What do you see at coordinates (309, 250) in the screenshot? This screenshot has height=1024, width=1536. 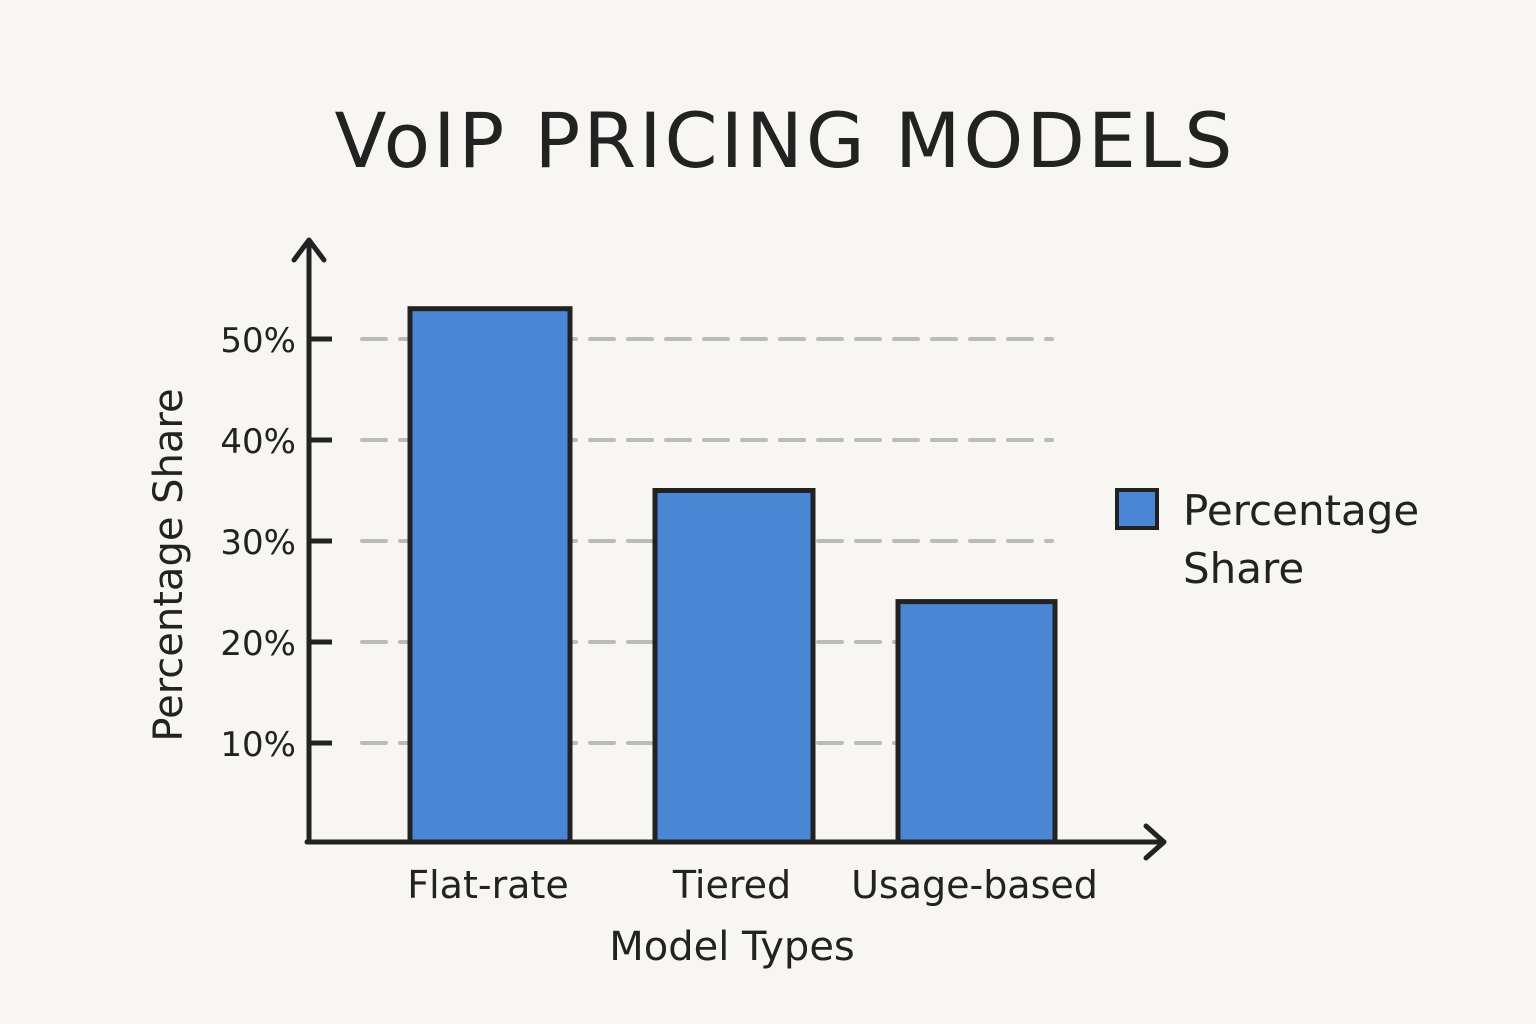 I see `y-axis-arrow` at bounding box center [309, 250].